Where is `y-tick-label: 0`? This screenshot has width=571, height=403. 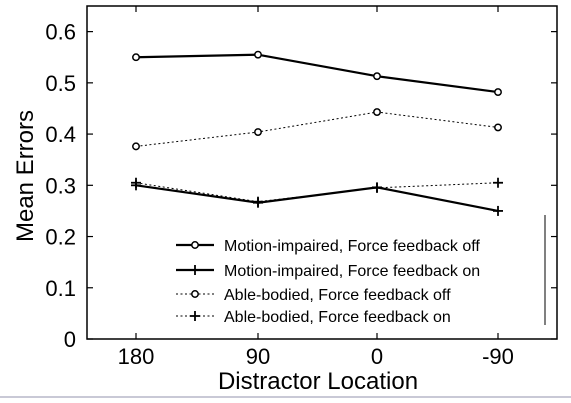
y-tick-label: 0 is located at coordinates (70, 339).